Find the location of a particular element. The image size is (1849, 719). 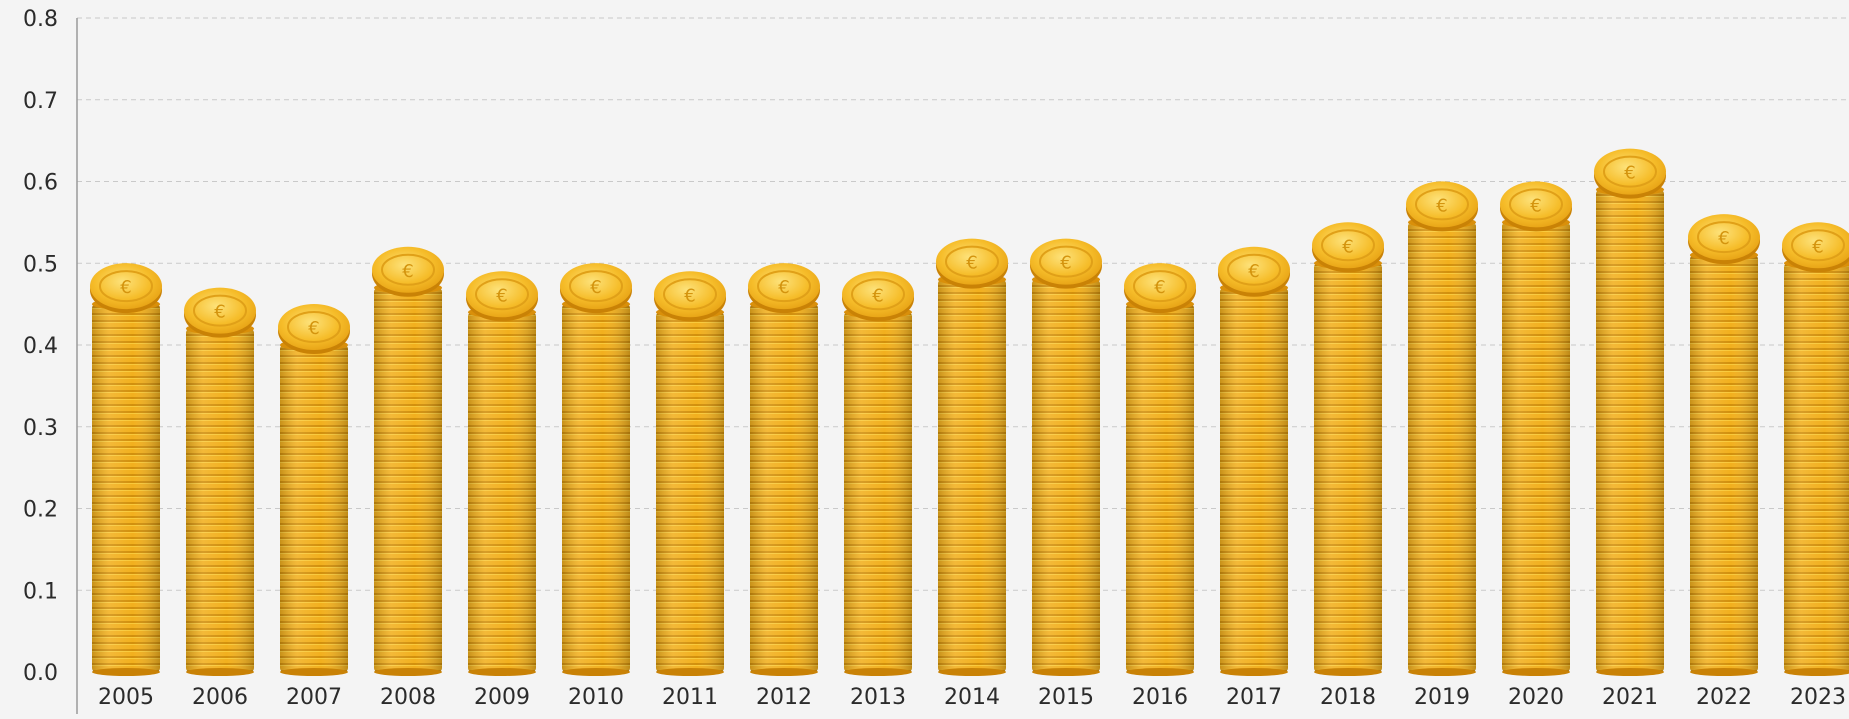

x-tick-label: 2017 is located at coordinates (1254, 697).